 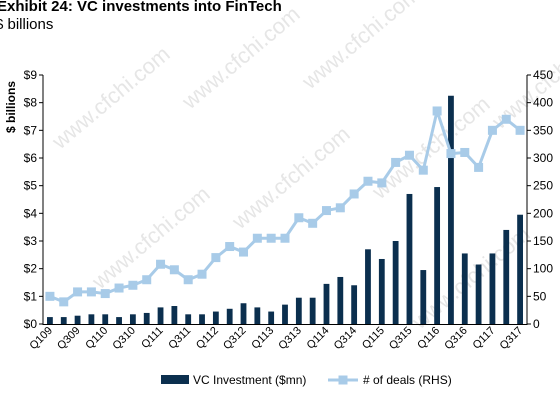 What do you see at coordinates (31, 158) in the screenshot?
I see `left-tick-label: $6` at bounding box center [31, 158].